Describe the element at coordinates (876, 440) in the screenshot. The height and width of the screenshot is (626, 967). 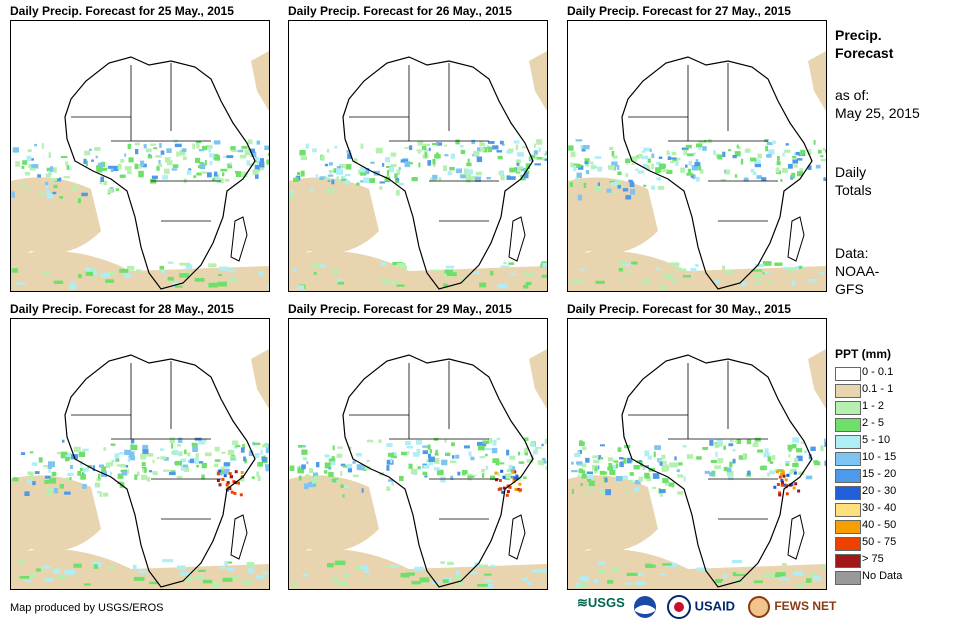
I see `legend-label: 5 - 10` at that location.